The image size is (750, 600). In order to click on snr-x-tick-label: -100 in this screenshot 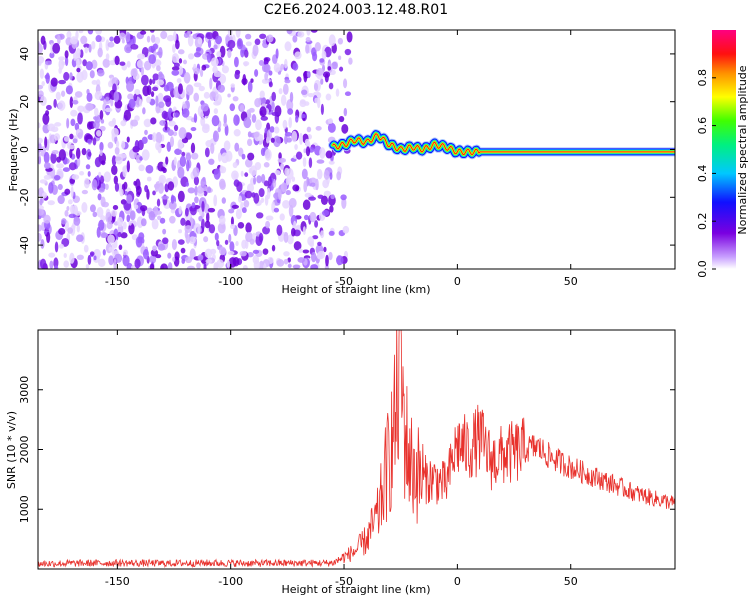, I will do `click(230, 581)`.